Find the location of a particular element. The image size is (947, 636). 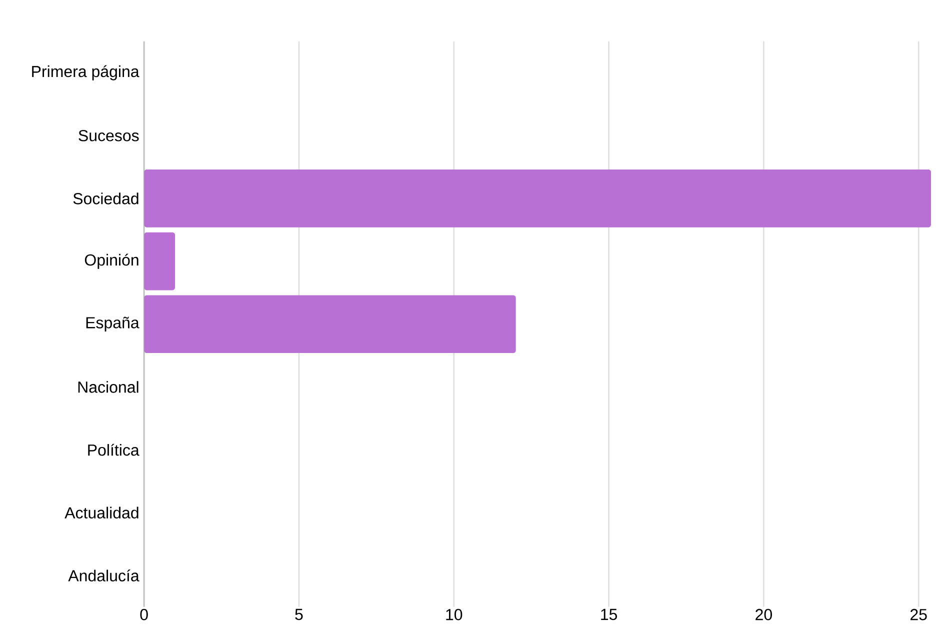

x-tick-label: 0 is located at coordinates (144, 614).